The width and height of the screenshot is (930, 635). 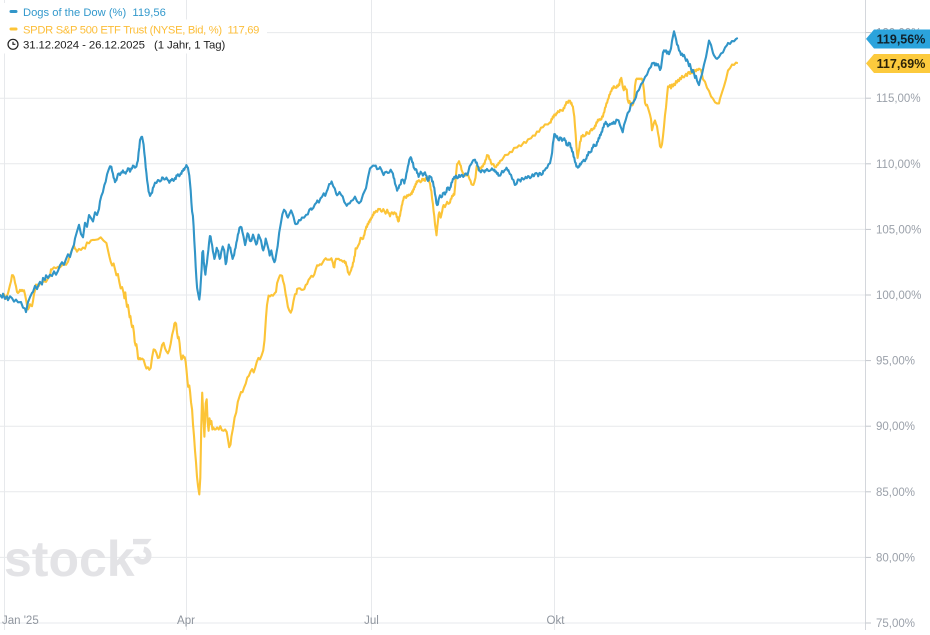 What do you see at coordinates (895, 624) in the screenshot?
I see `svg-text: 75,00%` at bounding box center [895, 624].